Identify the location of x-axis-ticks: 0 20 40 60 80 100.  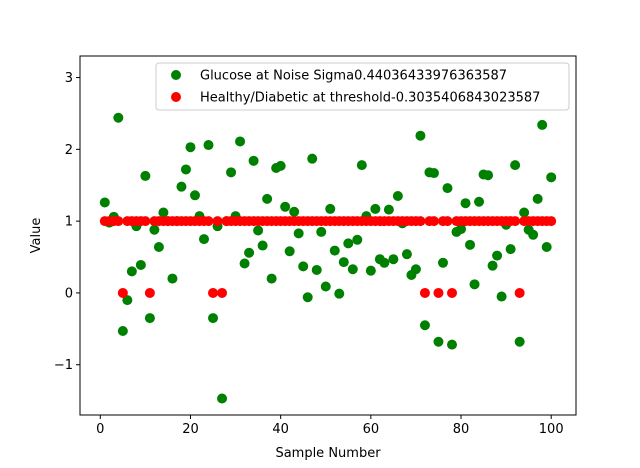
(330, 426).